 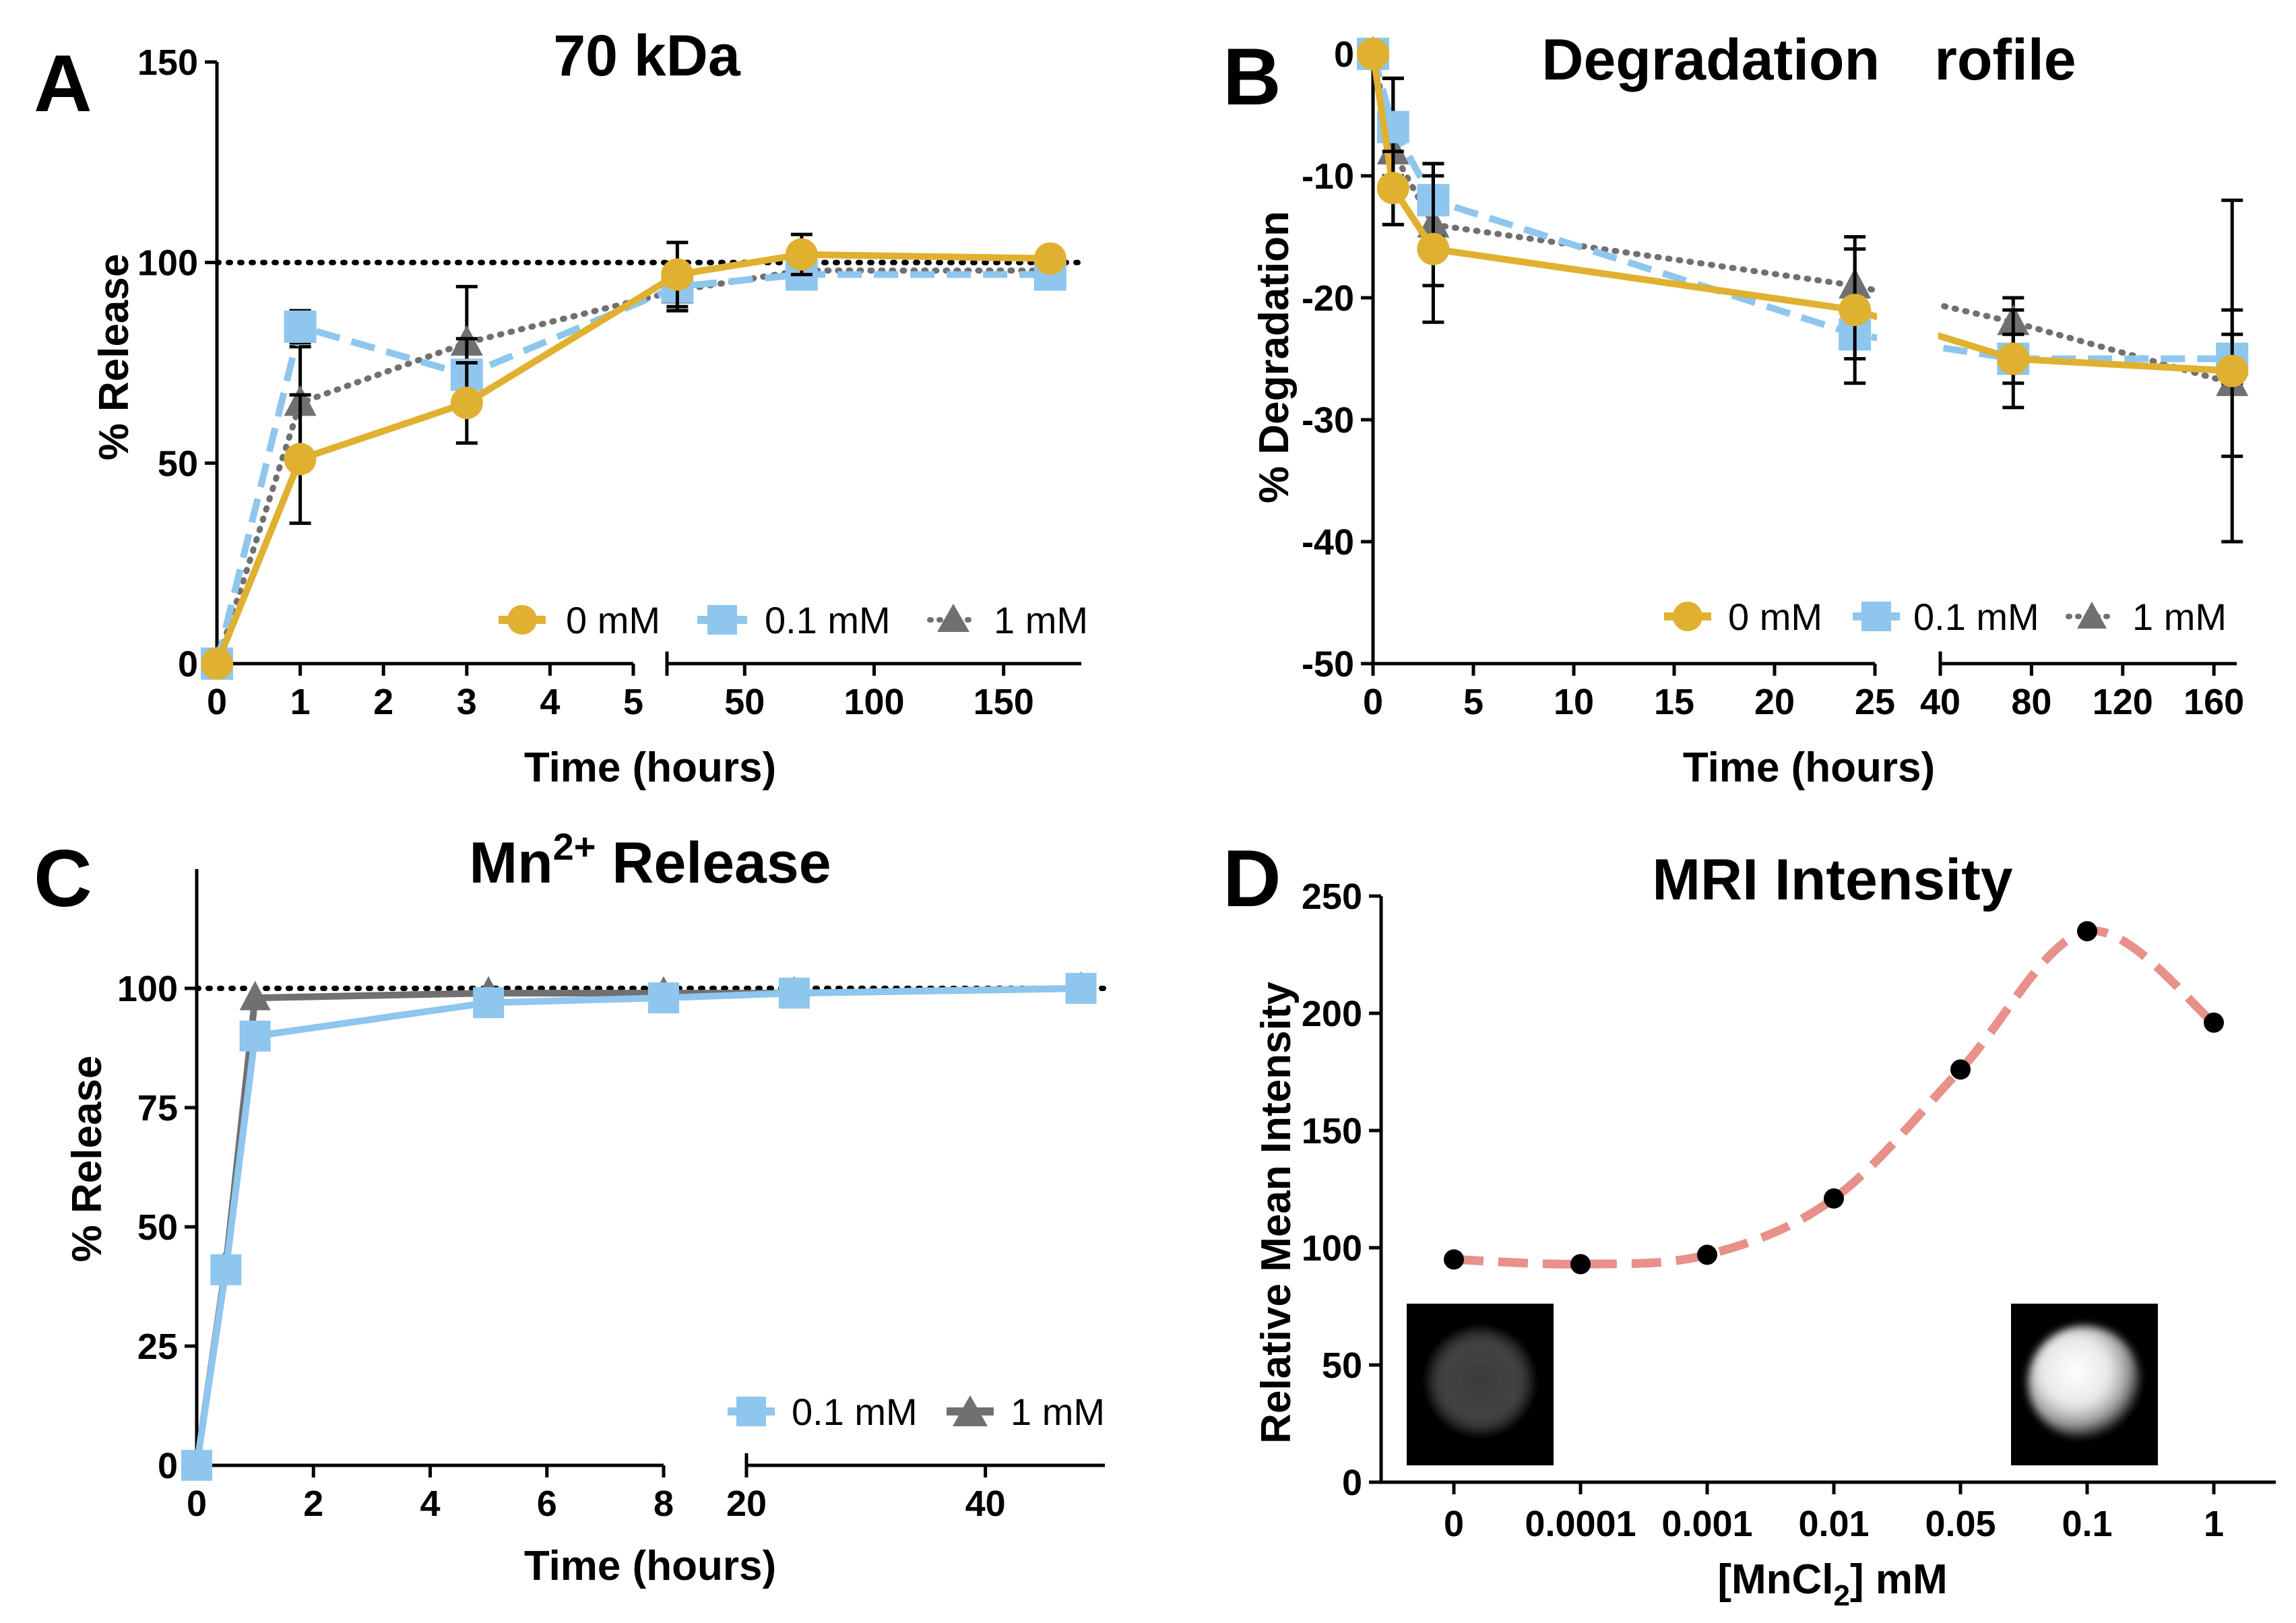 What do you see at coordinates (157, 1108) in the screenshot?
I see `y-tick-label: 75` at bounding box center [157, 1108].